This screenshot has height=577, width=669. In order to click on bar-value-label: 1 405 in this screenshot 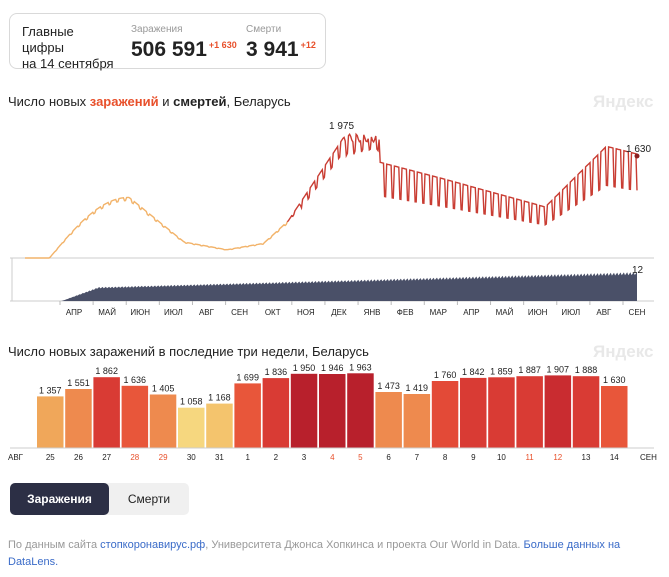, I will do `click(163, 389)`.